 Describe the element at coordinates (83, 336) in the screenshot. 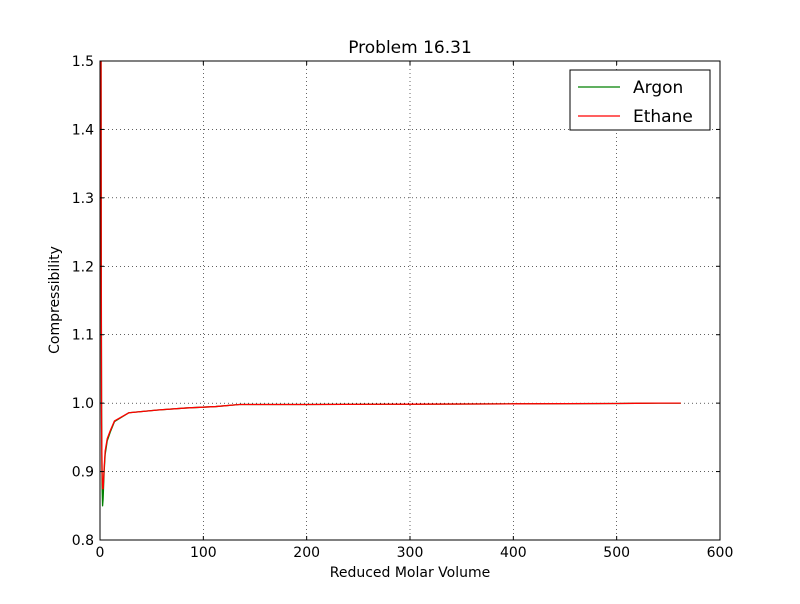

I see `y-tick-label: 1.1` at that location.